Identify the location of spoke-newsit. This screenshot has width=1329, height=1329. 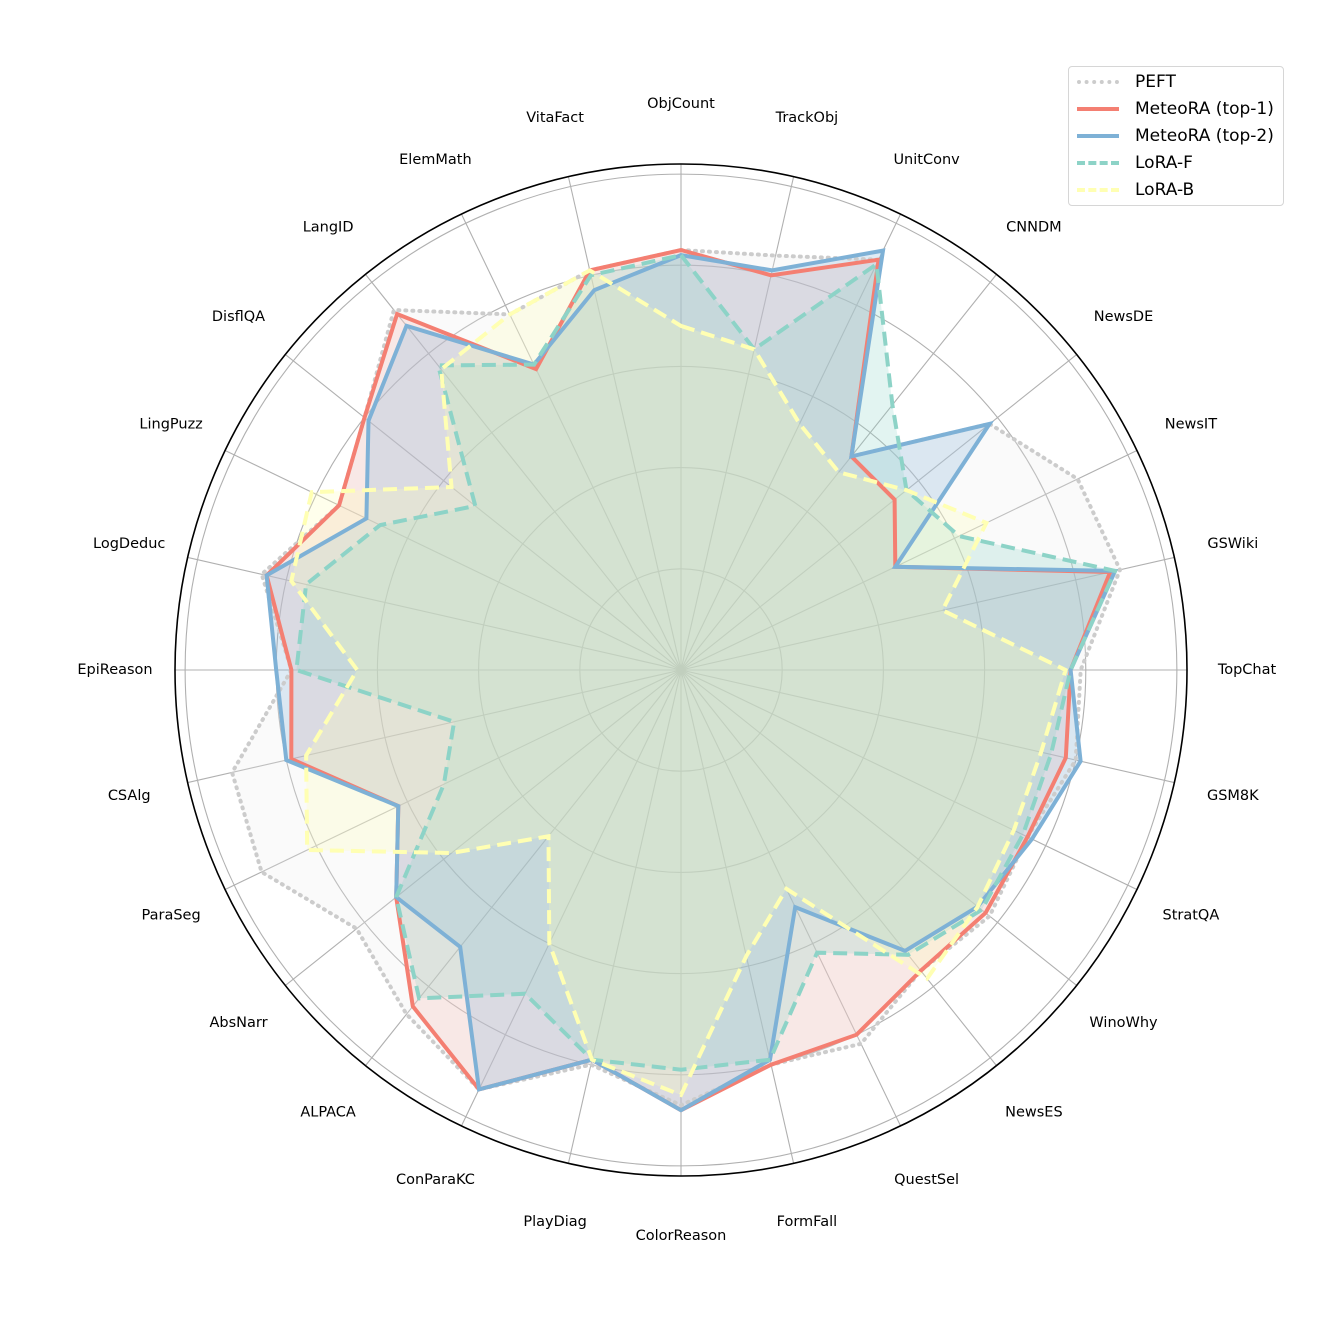
(909, 560).